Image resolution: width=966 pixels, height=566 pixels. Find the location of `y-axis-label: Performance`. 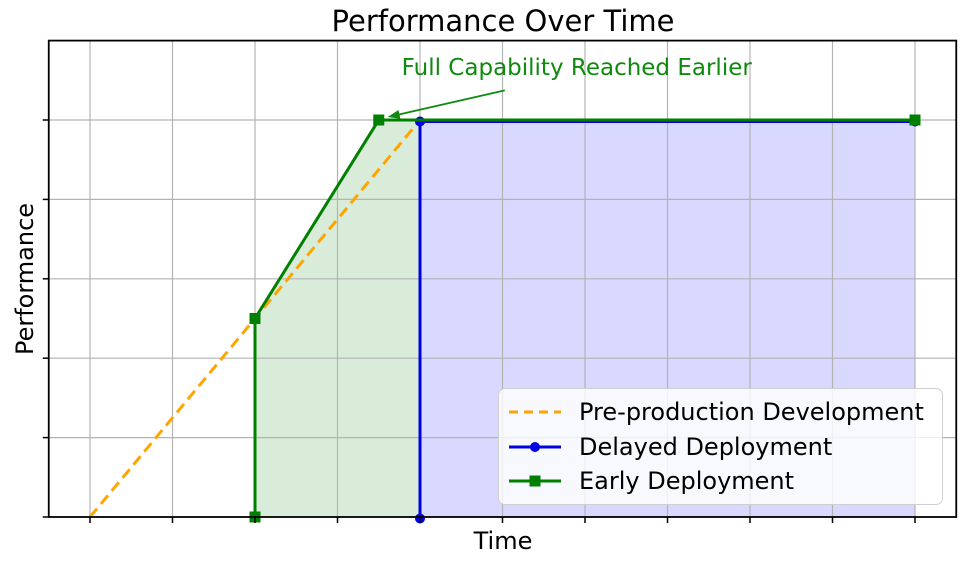

y-axis-label: Performance is located at coordinates (25, 279).